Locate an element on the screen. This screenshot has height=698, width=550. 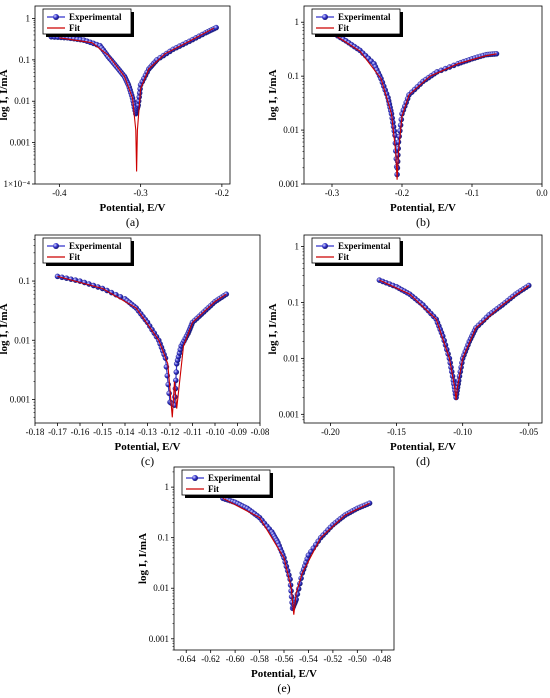
x-tick-label: -0.60 is located at coordinates (235, 659).